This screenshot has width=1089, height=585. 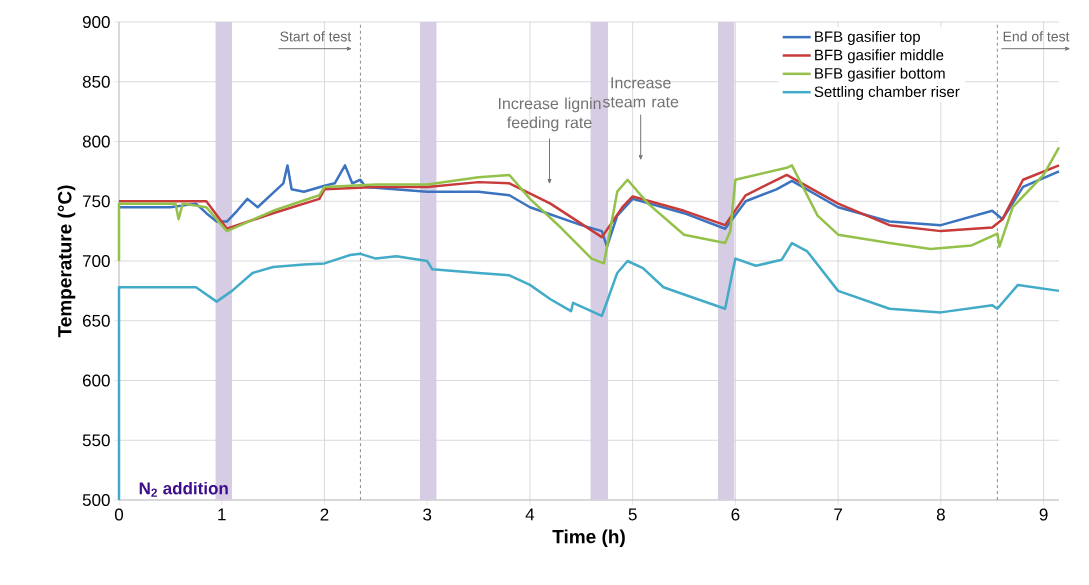 What do you see at coordinates (96, 81) in the screenshot?
I see `y-tick-label: 850` at bounding box center [96, 81].